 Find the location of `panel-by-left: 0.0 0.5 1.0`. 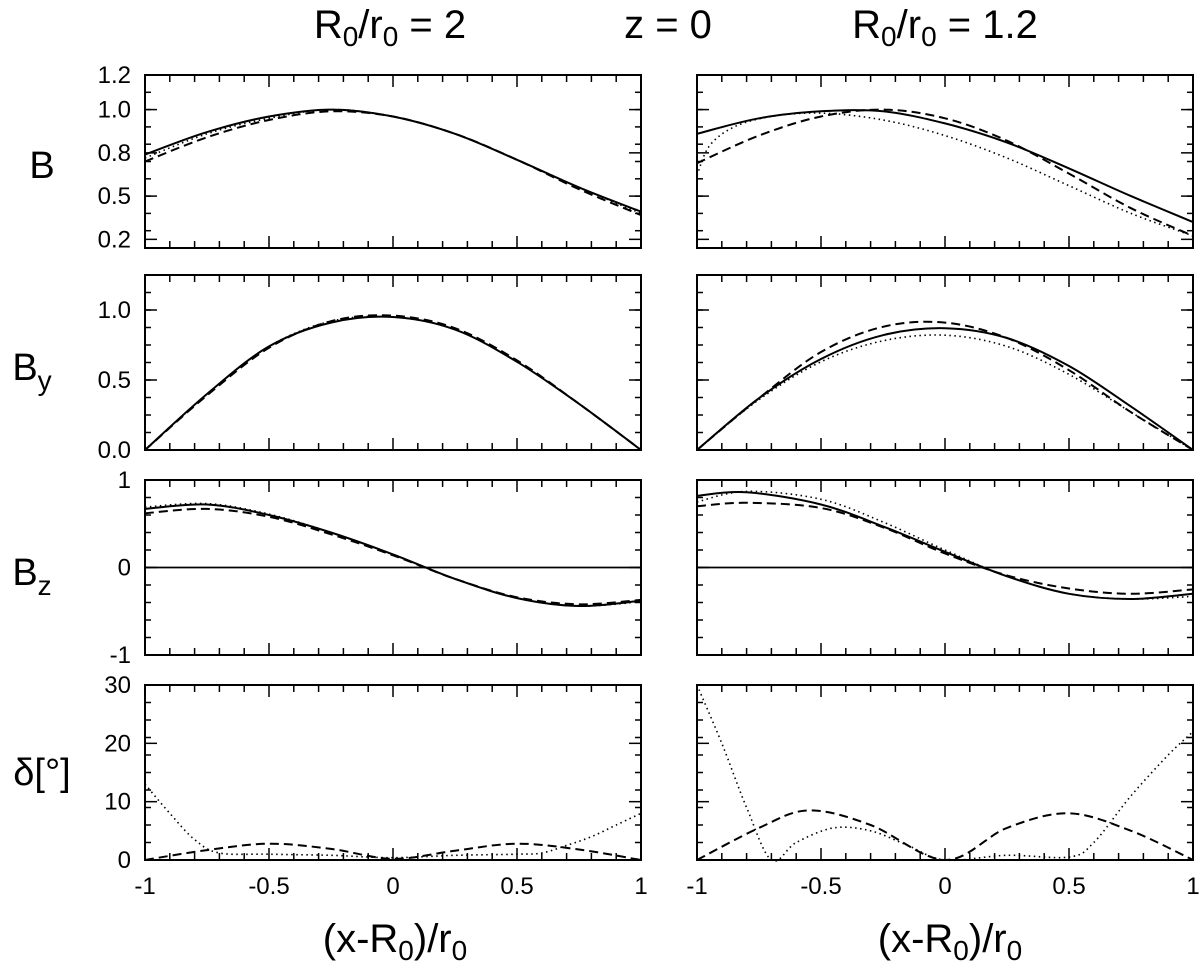

panel-by-left: 0.0 0.5 1.0 is located at coordinates (370, 369).